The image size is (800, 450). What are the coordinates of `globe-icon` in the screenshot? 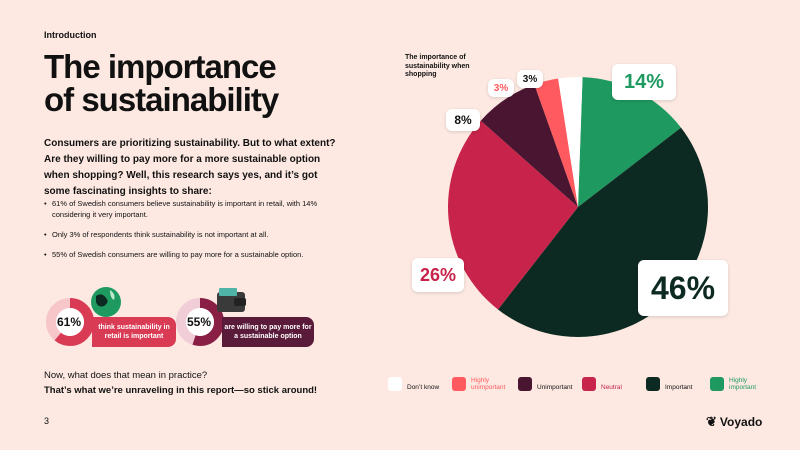 It's located at (106, 302).